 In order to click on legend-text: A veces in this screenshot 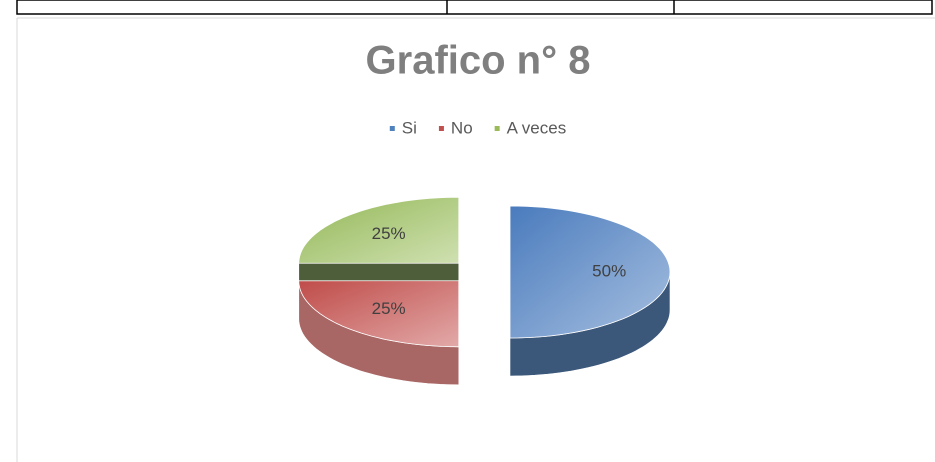, I will do `click(537, 127)`.